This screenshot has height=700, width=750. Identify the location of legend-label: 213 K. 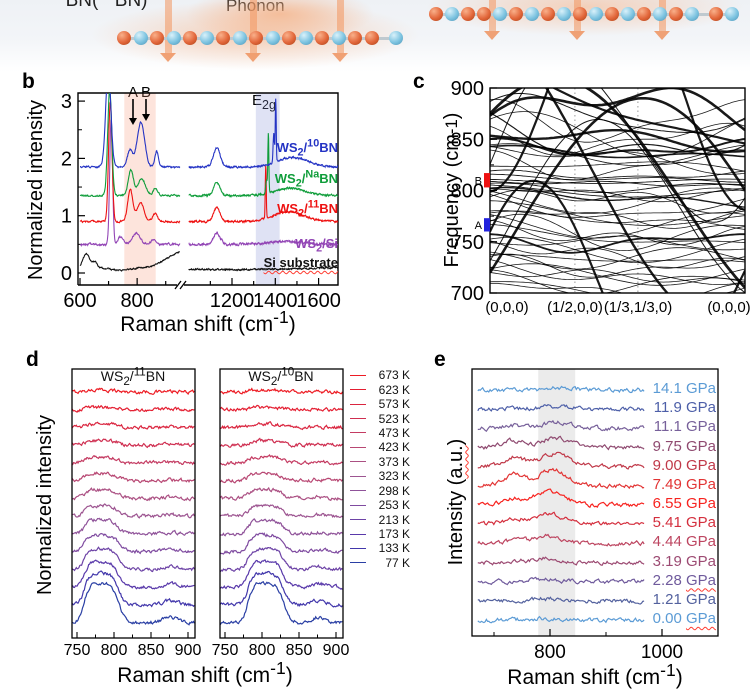
(394, 519).